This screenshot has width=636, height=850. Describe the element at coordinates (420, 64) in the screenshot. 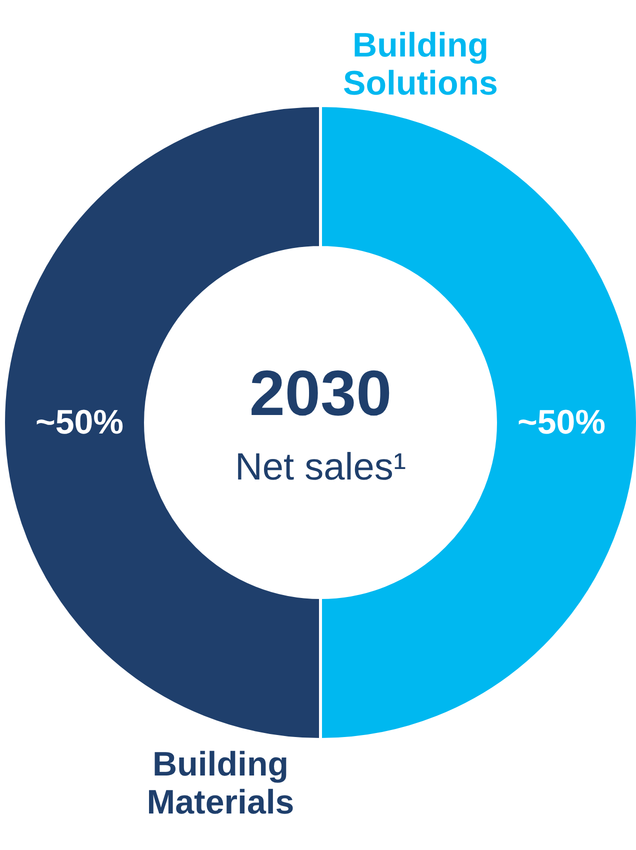

I see `slice-label: Building Solutions` at that location.